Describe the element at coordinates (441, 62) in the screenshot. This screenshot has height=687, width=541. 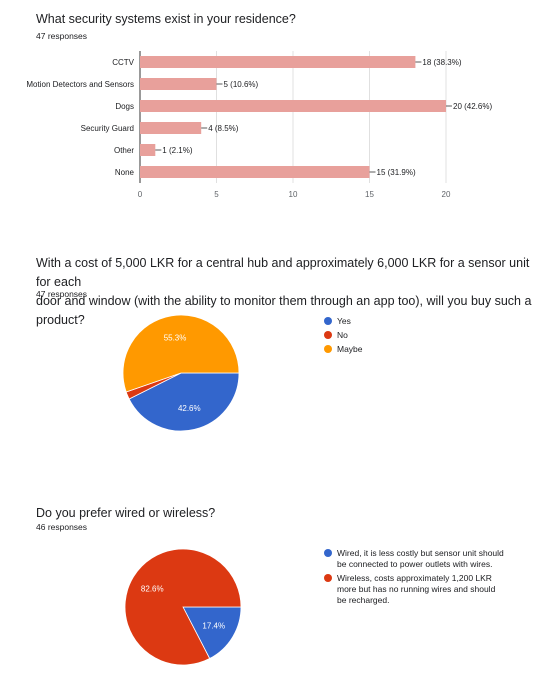
I see `bar-data-label: 18 (38.3%)` at that location.